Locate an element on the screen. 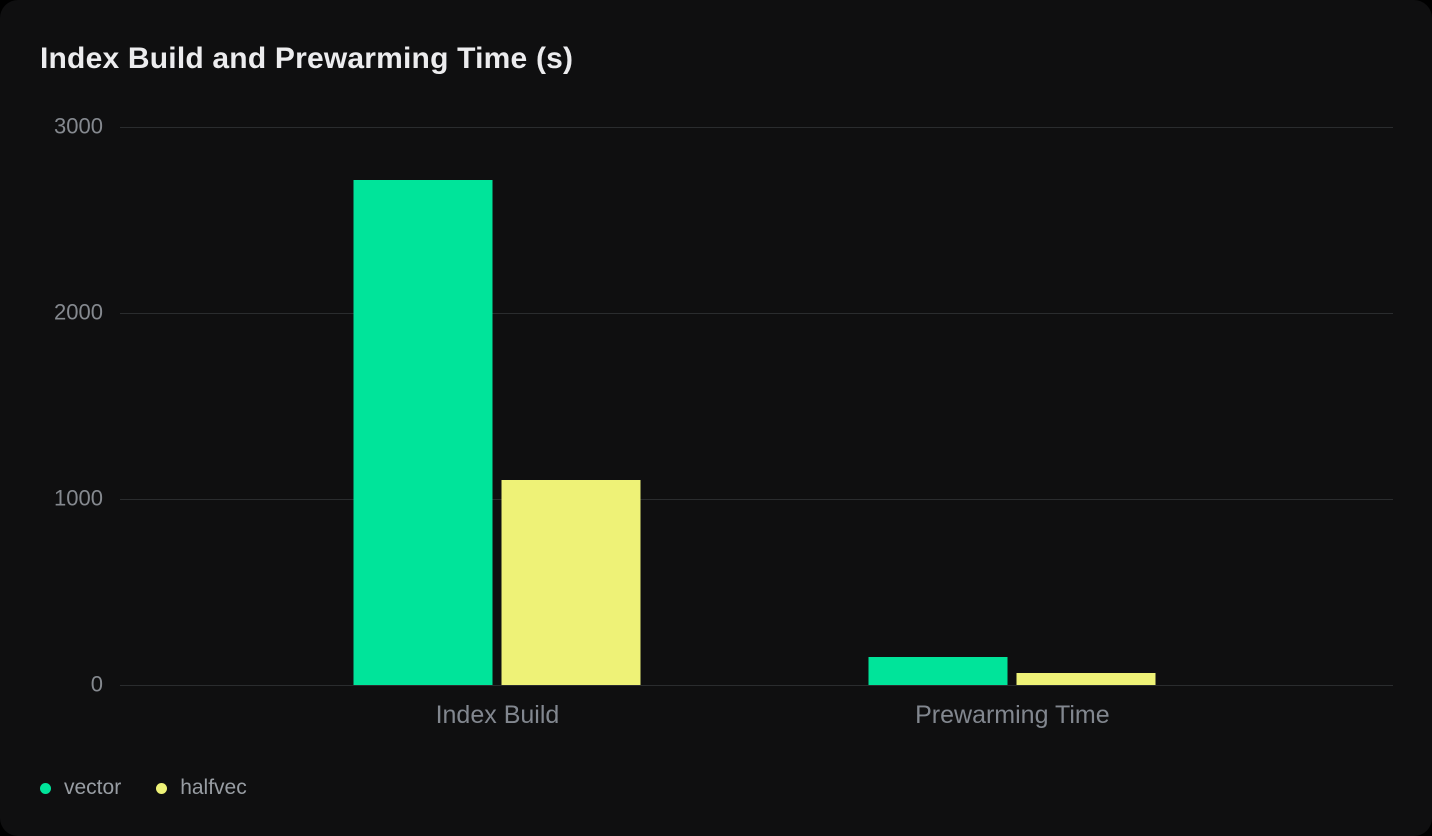 Image resolution: width=1432 pixels, height=836 pixels. legend: vector halfvec is located at coordinates (143, 788).